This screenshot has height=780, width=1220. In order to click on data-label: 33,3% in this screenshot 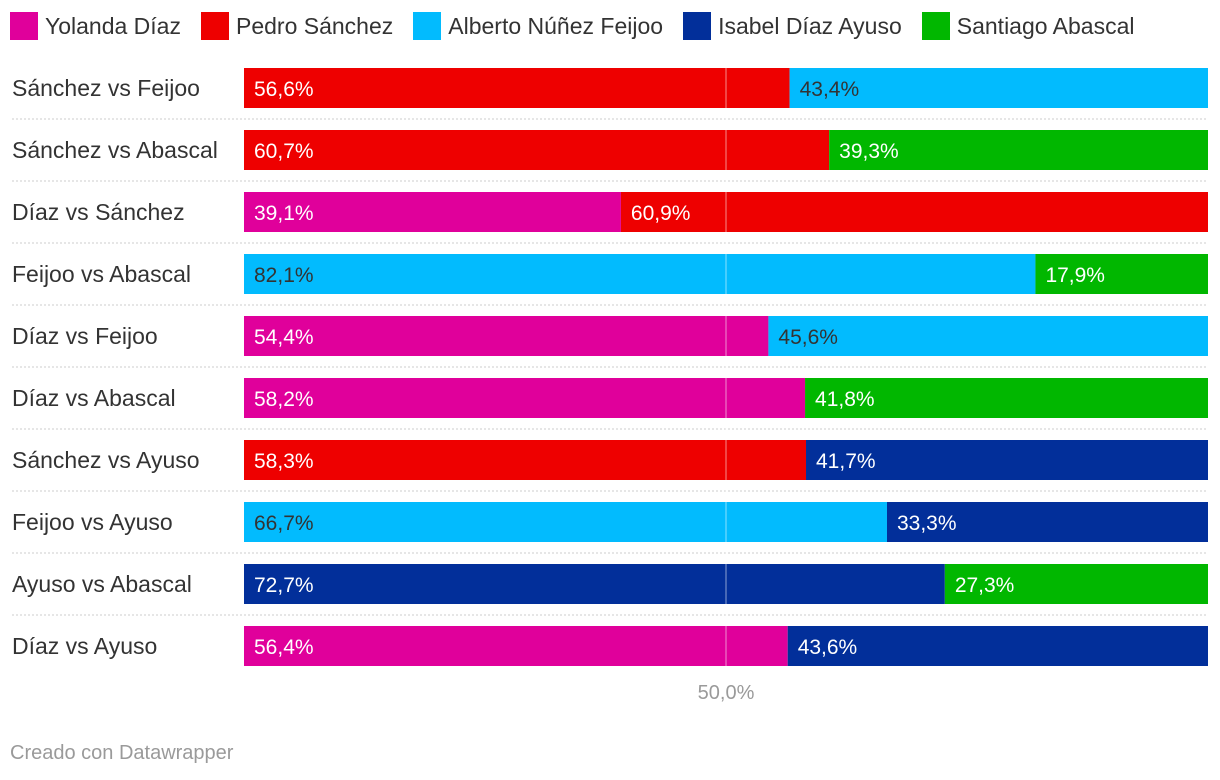, I will do `click(927, 523)`.